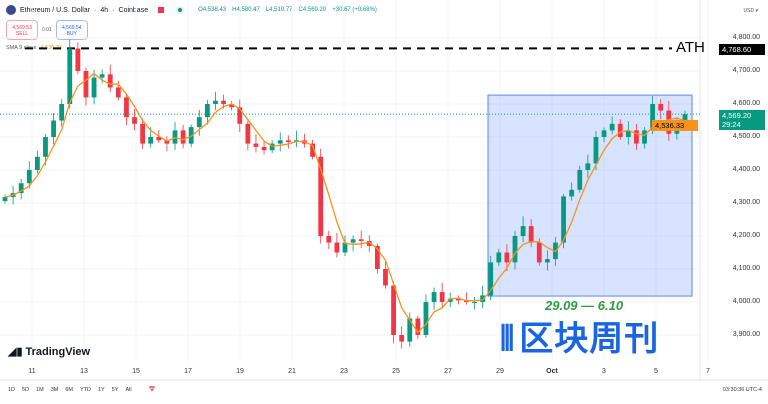 The height and width of the screenshot is (404, 768). Describe the element at coordinates (212, 10) in the screenshot. I see `ohlc-open: O4,538.43` at that location.